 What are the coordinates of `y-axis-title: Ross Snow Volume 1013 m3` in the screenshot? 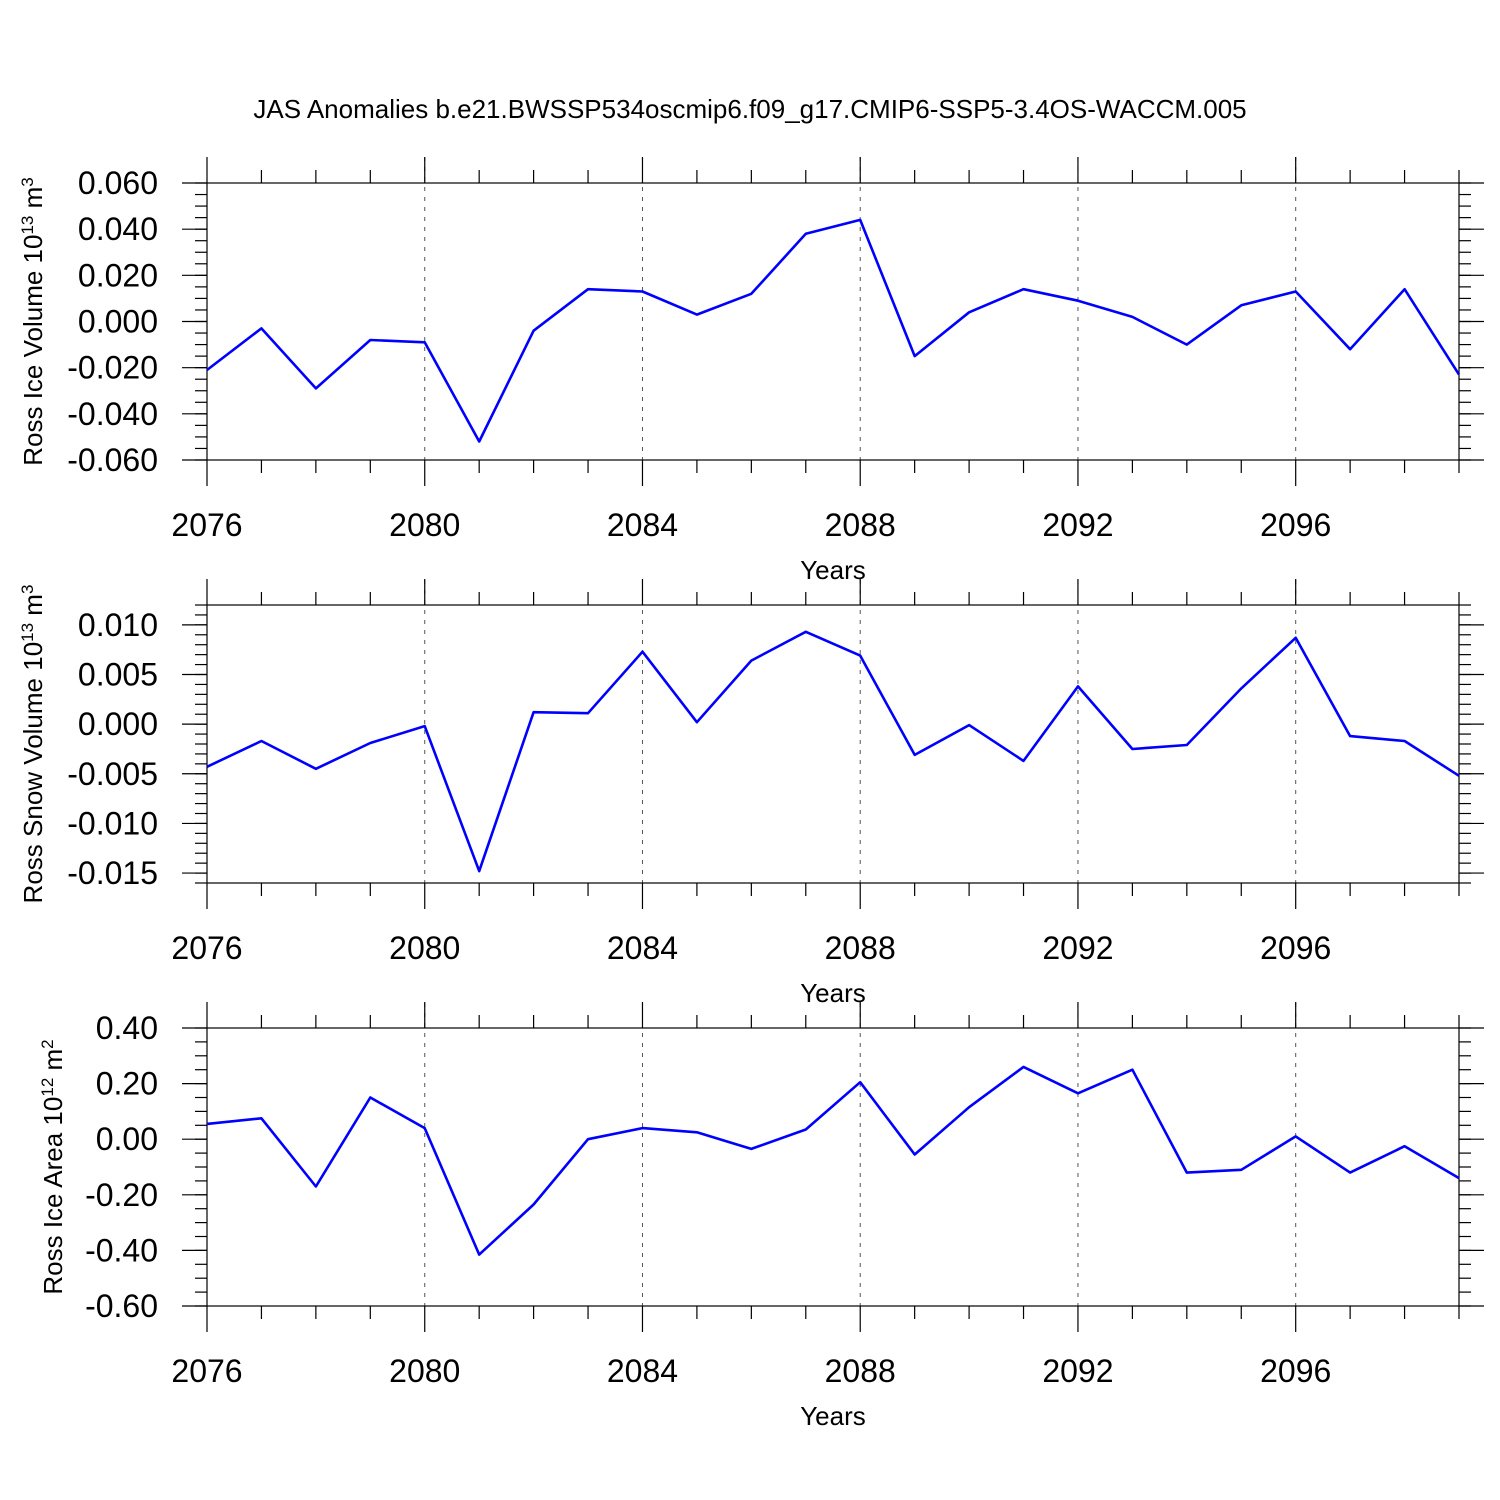 It's located at (33, 744).